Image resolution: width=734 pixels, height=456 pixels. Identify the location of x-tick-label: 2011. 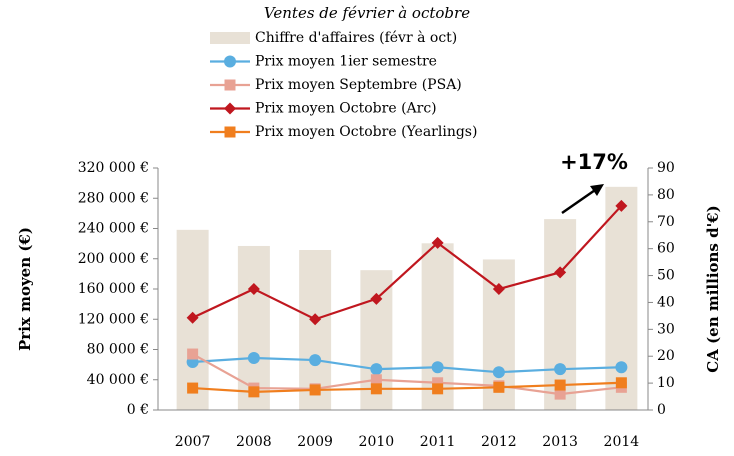
(438, 442).